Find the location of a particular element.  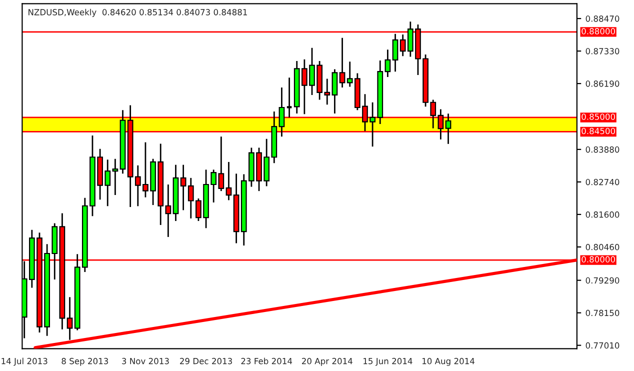

x-tick-label: 20 Apr 2014 is located at coordinates (327, 362).